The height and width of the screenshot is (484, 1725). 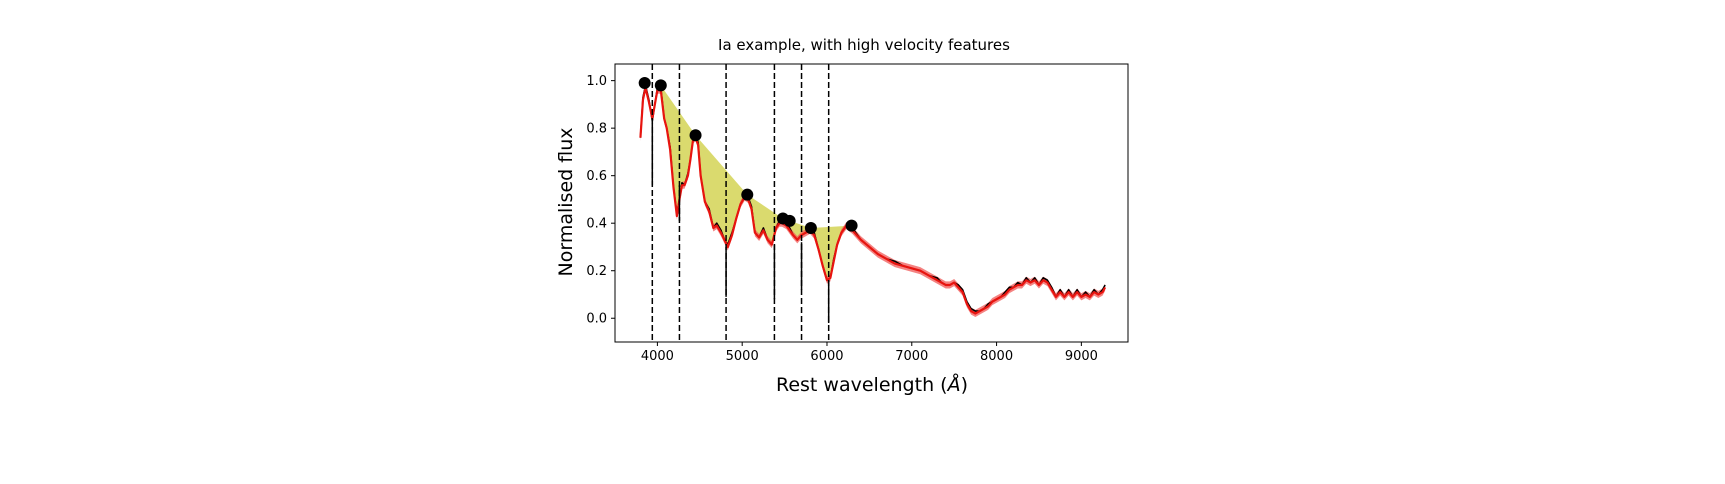 I want to click on feature-lines-group, so click(x=740, y=203).